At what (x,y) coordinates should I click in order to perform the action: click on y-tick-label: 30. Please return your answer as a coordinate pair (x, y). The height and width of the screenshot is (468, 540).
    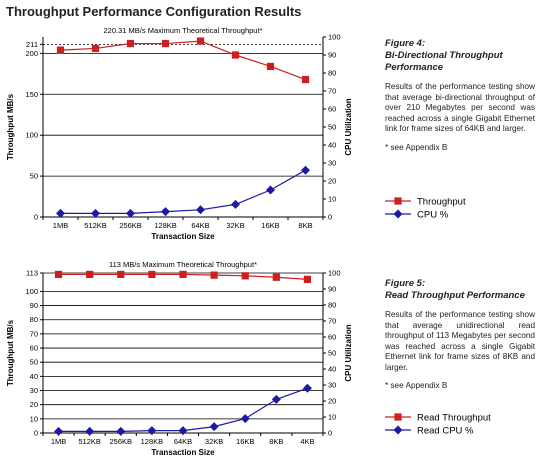
    Looking at the image, I should click on (34, 390).